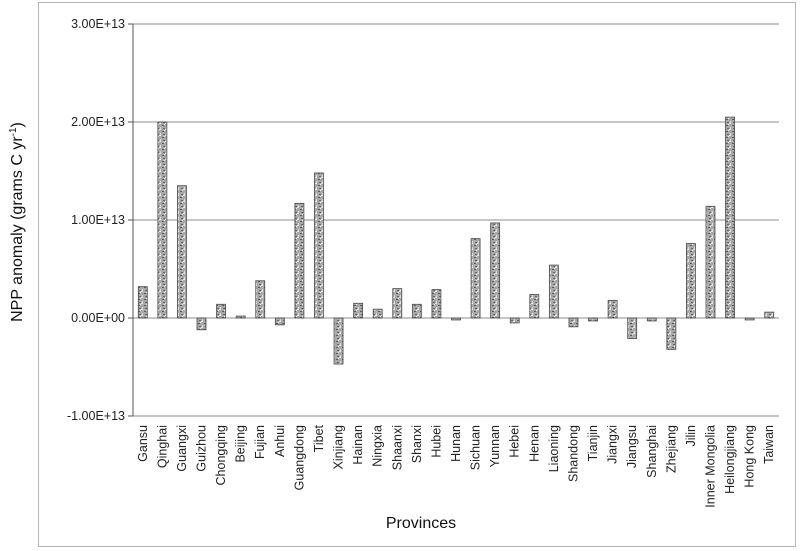 The width and height of the screenshot is (800, 551). What do you see at coordinates (131, 220) in the screenshot?
I see `axes` at bounding box center [131, 220].